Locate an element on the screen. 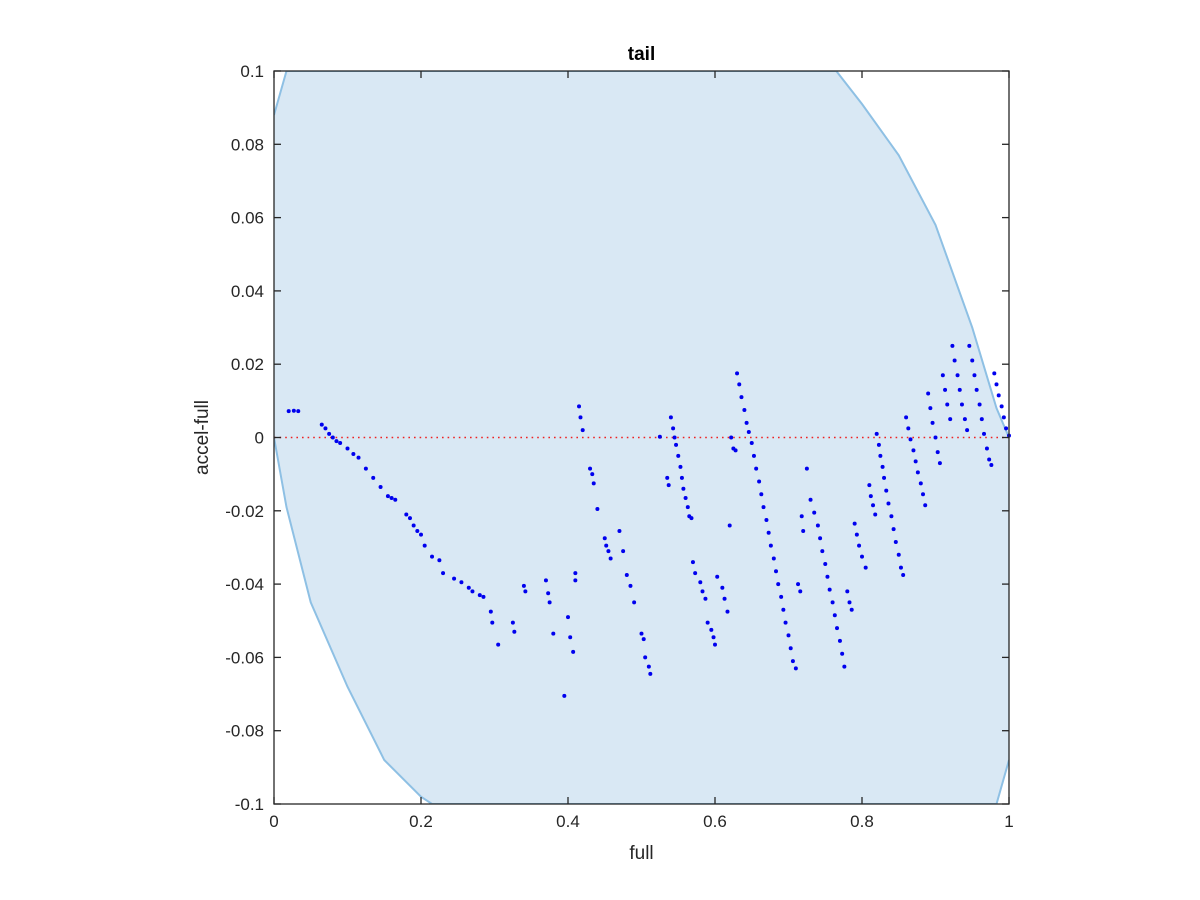 The height and width of the screenshot is (900, 1200). y-tick-label: -0.02 is located at coordinates (244, 511).